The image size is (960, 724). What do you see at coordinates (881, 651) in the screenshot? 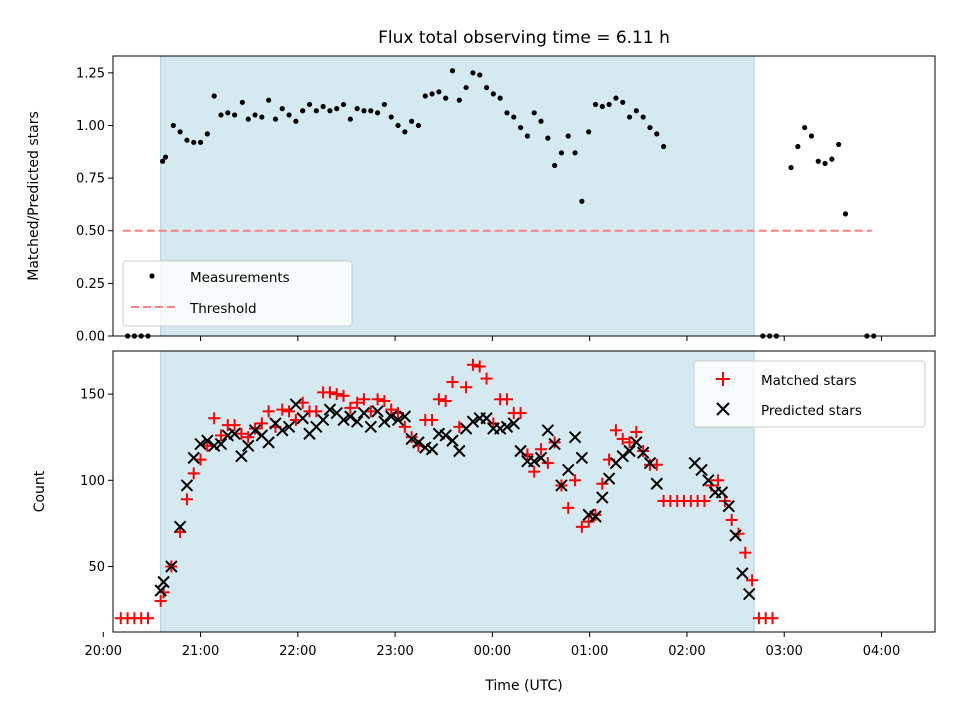
I see `time-x-tick-label: 04:00` at bounding box center [881, 651].